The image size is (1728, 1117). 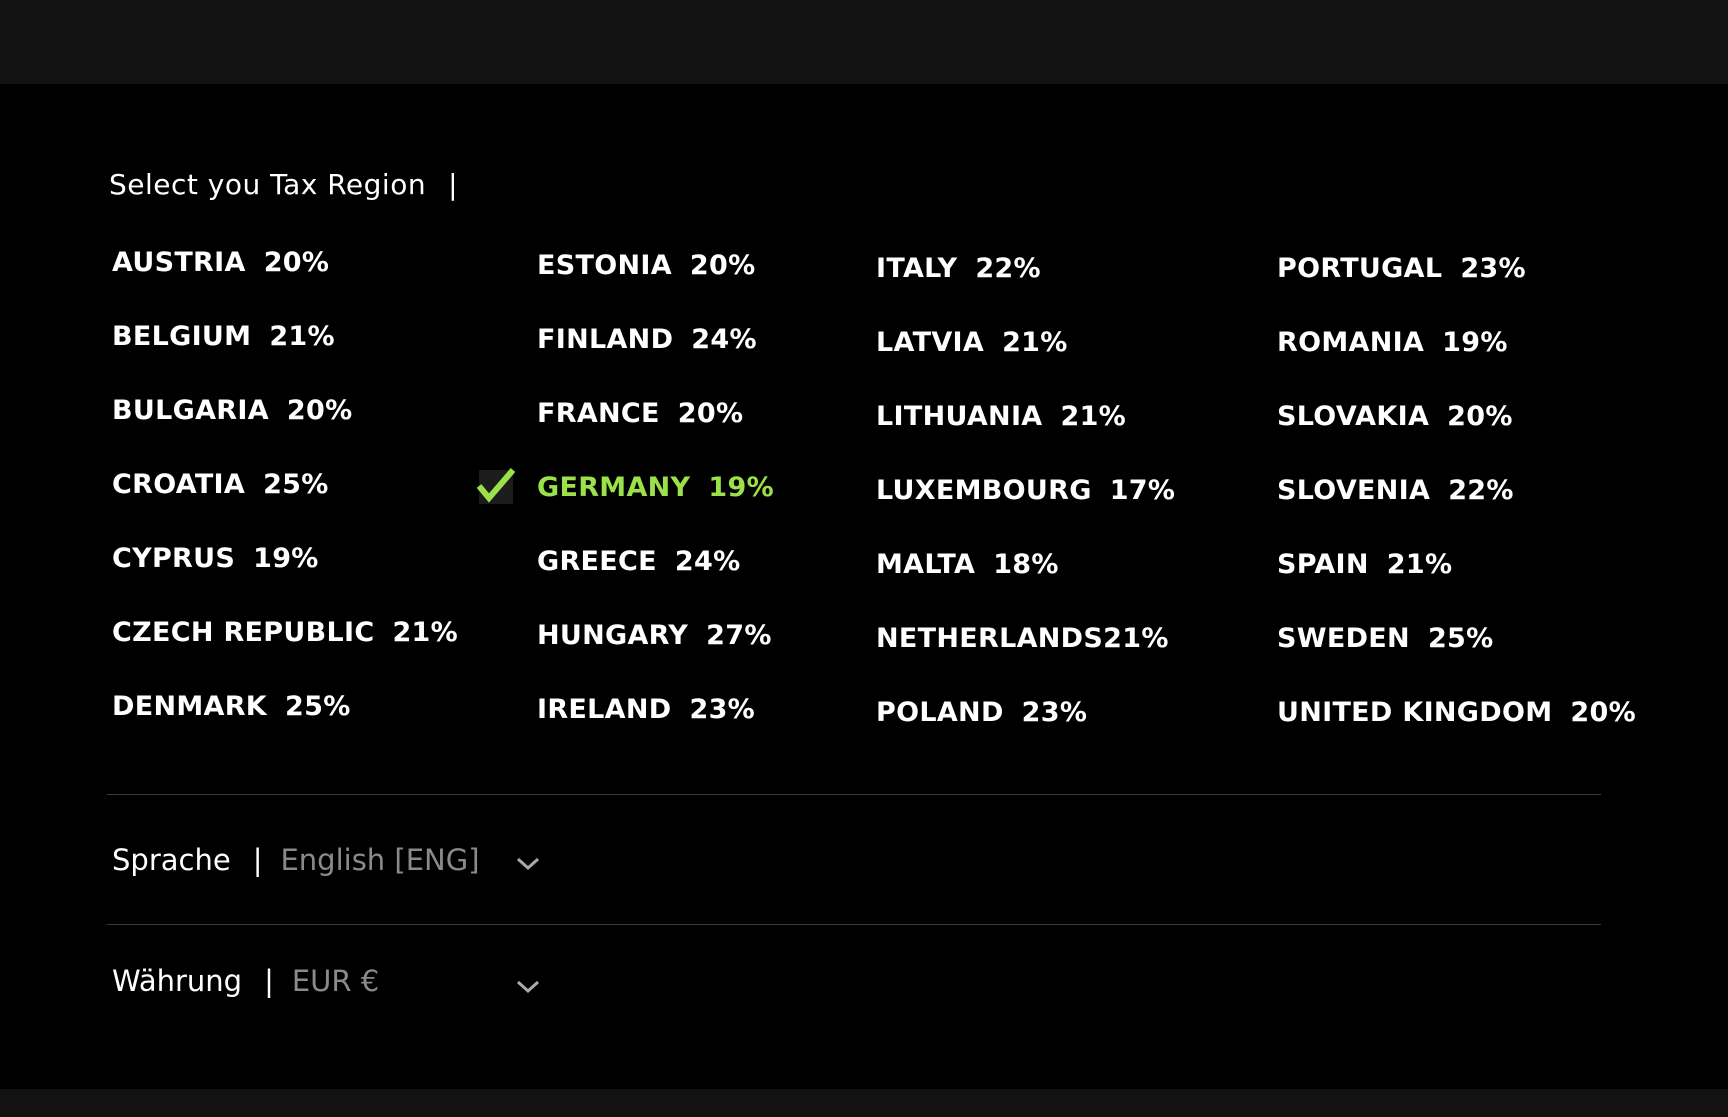 I want to click on region-option: DENMARK 25%, so click(x=231, y=706).